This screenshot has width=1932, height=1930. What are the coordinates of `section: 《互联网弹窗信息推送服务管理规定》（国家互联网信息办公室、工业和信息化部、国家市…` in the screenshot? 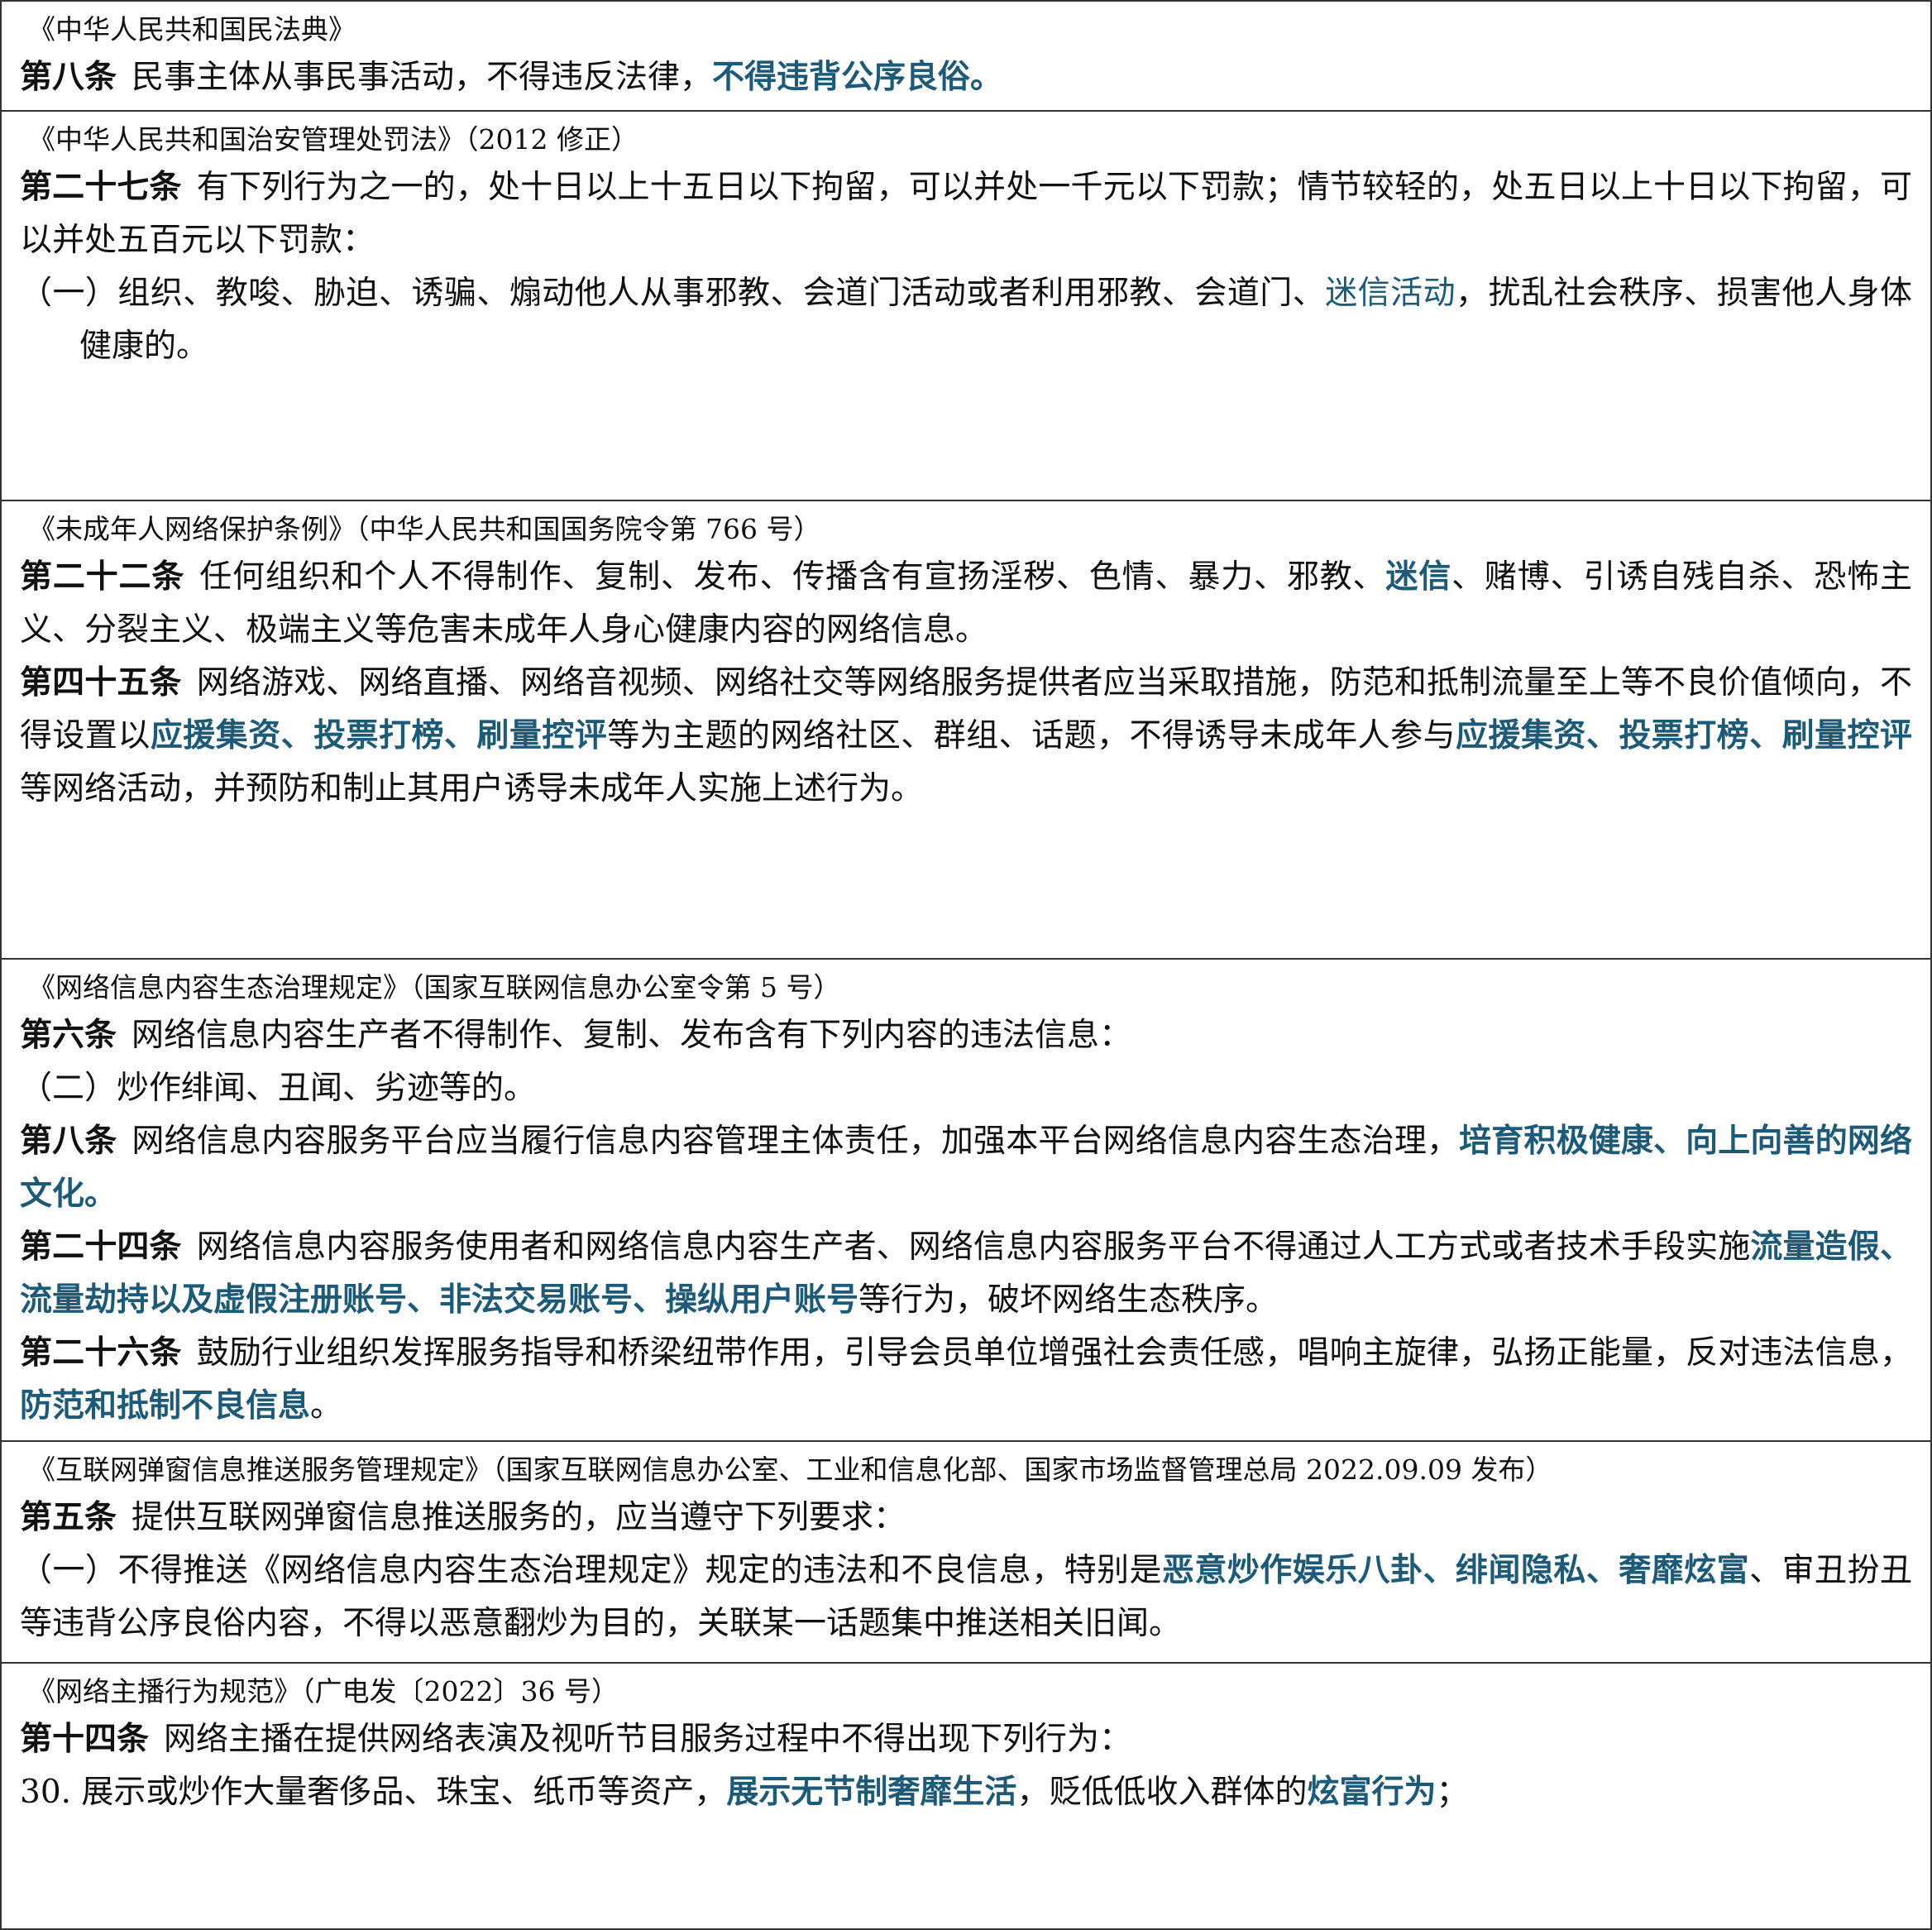 It's located at (966, 1553).